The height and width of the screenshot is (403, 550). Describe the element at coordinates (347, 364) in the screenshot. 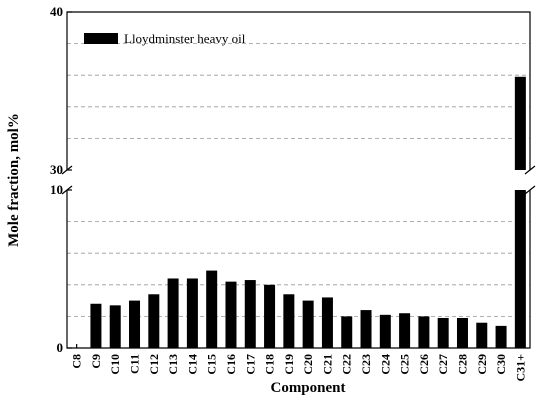

I see `x-tick-label: C22` at that location.